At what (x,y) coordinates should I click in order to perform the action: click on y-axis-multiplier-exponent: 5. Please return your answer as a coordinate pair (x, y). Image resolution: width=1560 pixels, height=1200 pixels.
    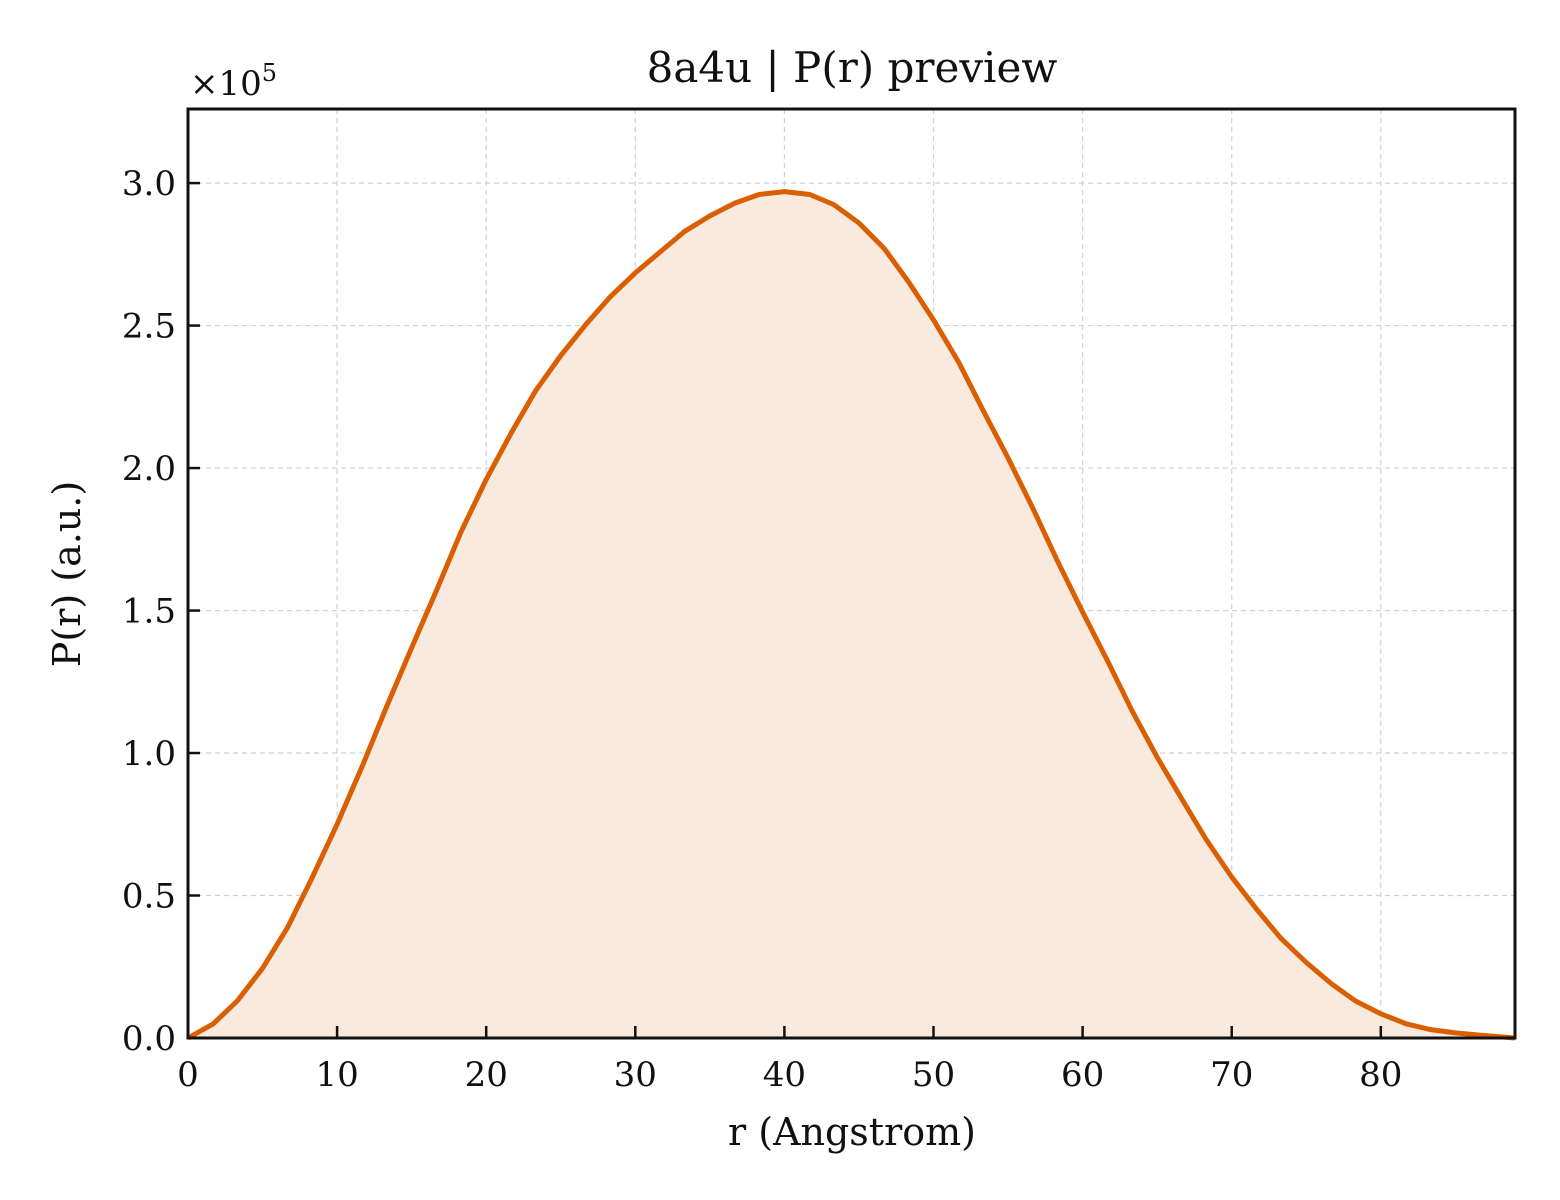
    Looking at the image, I should click on (269, 73).